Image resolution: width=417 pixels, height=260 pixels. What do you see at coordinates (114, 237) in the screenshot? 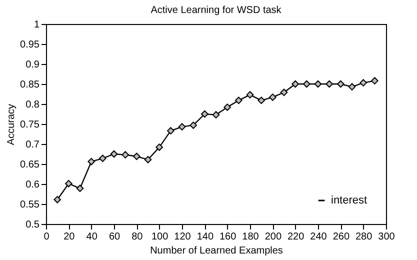
I see `x-tick-label: 60` at bounding box center [114, 237].